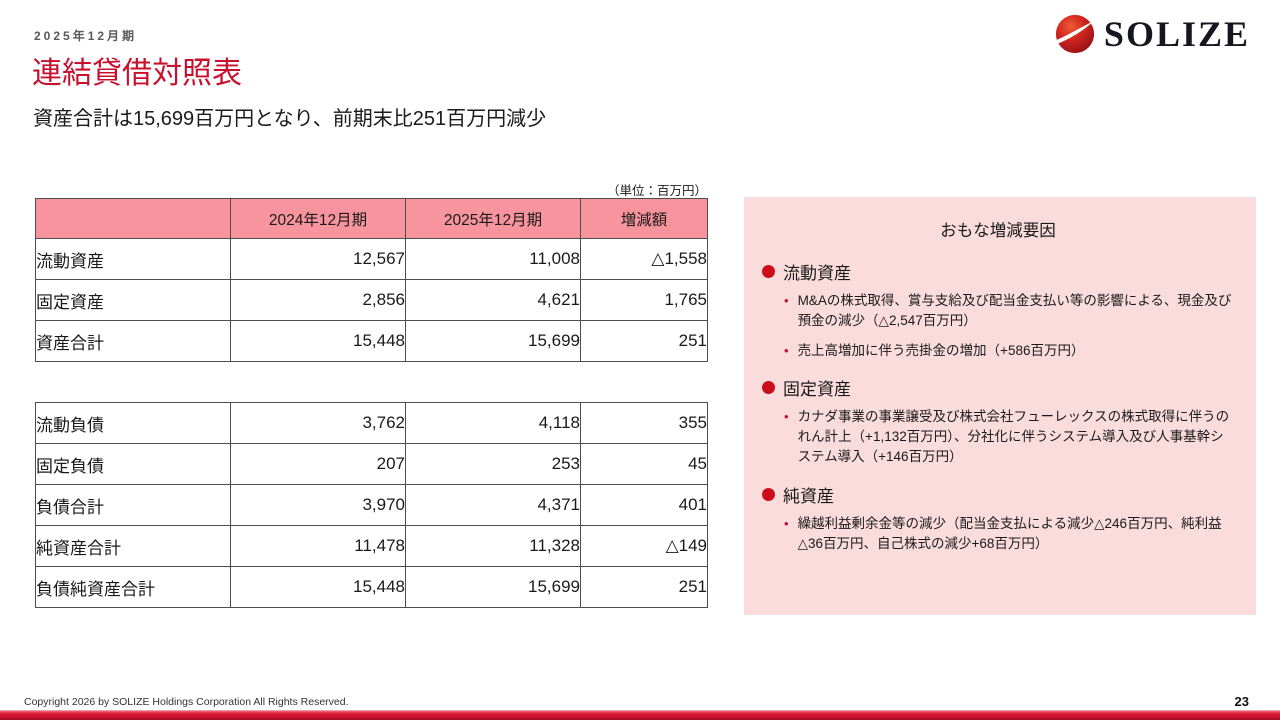 This screenshot has width=1280, height=720. What do you see at coordinates (644, 505) in the screenshot?
I see `change-value: 401` at bounding box center [644, 505].